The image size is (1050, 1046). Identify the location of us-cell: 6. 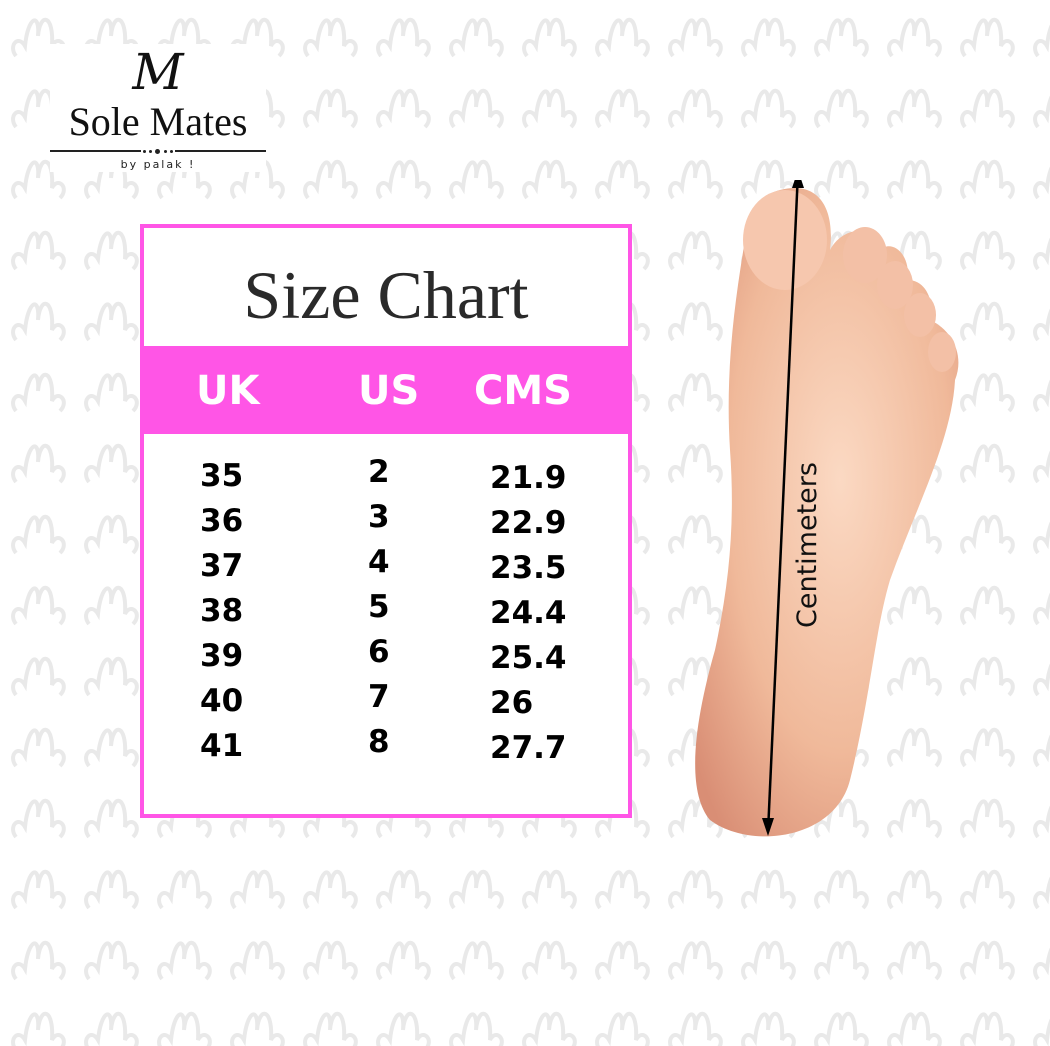
(379, 652).